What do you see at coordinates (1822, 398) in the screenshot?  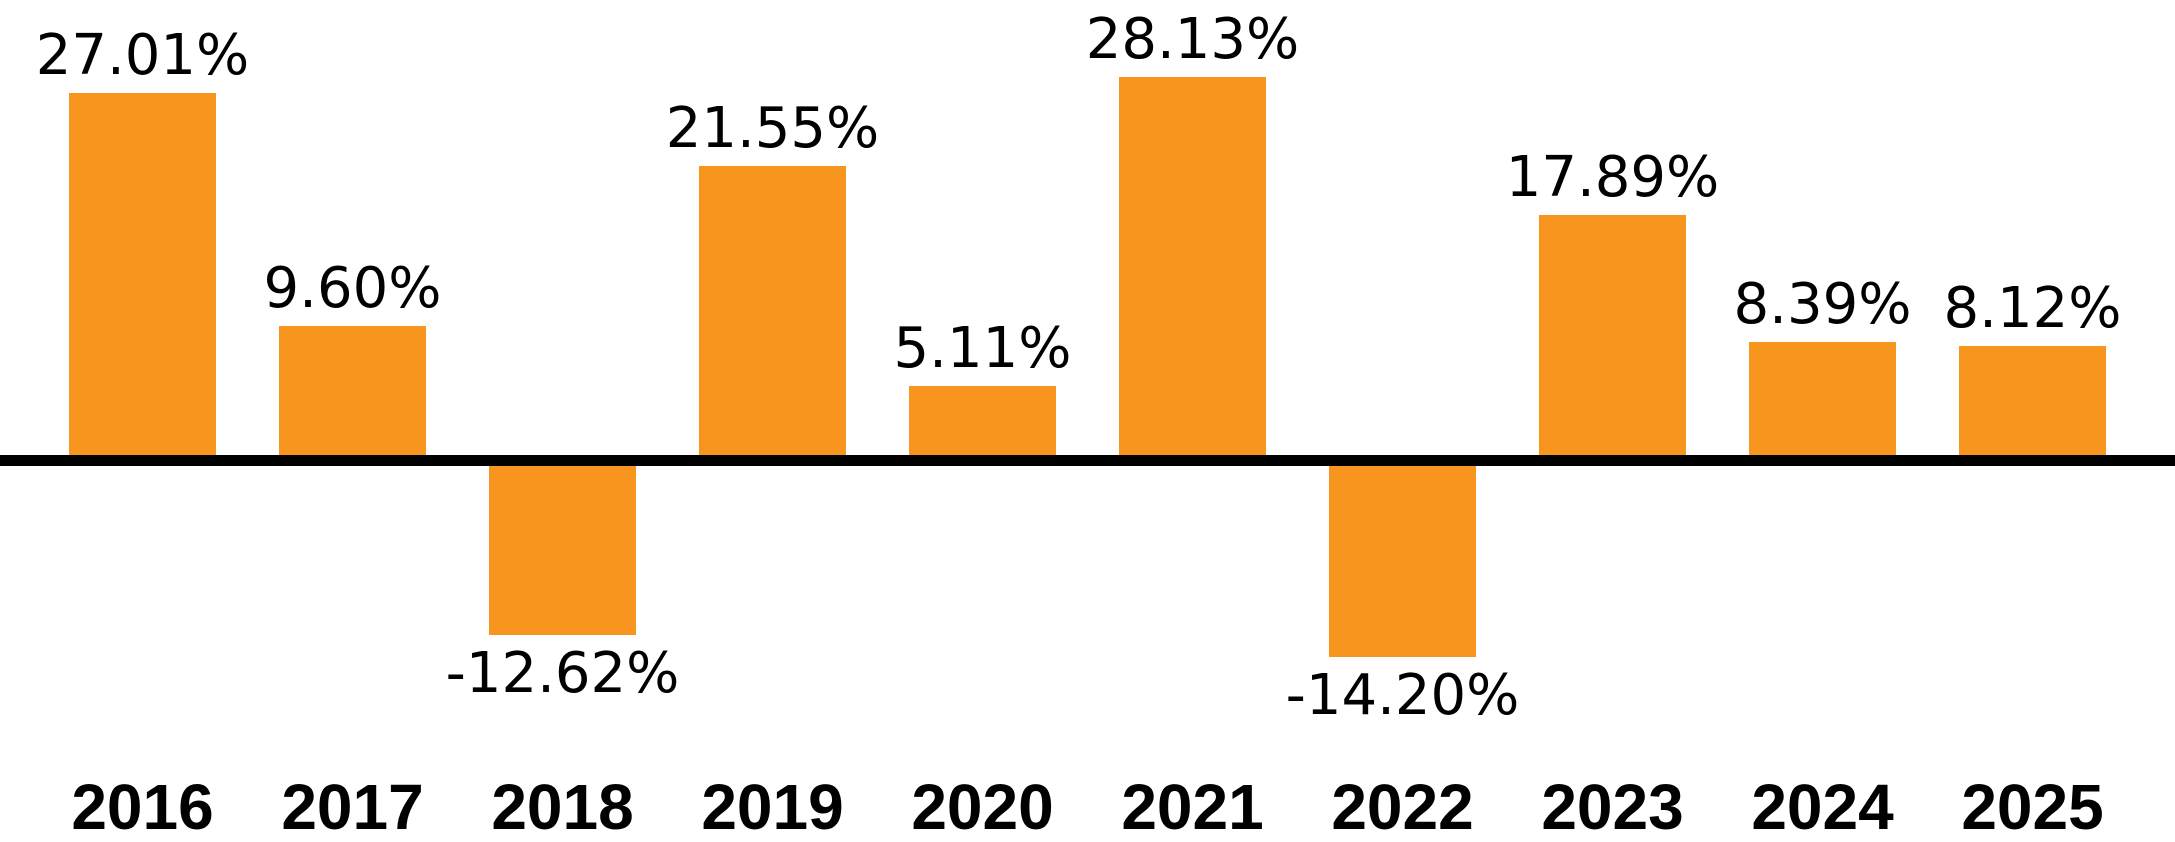 I see `bar-2024` at bounding box center [1822, 398].